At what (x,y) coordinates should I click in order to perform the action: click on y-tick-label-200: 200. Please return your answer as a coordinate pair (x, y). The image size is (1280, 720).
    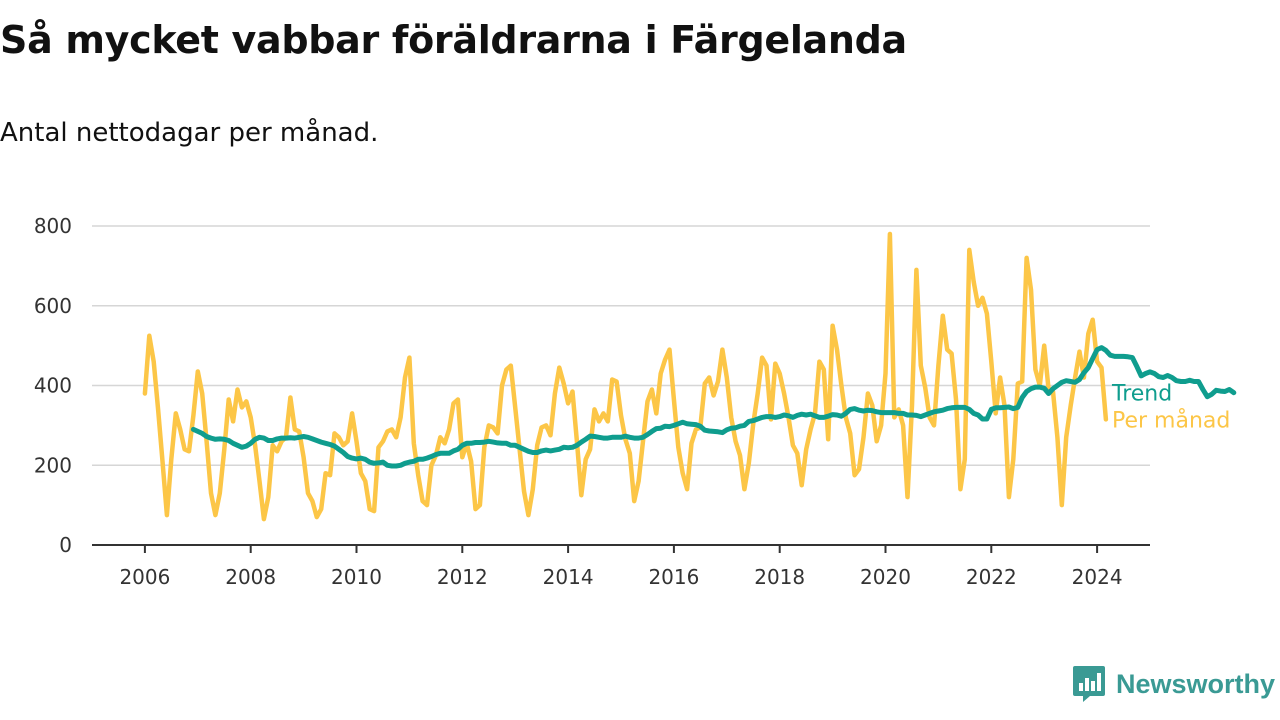
    Looking at the image, I should click on (53, 465).